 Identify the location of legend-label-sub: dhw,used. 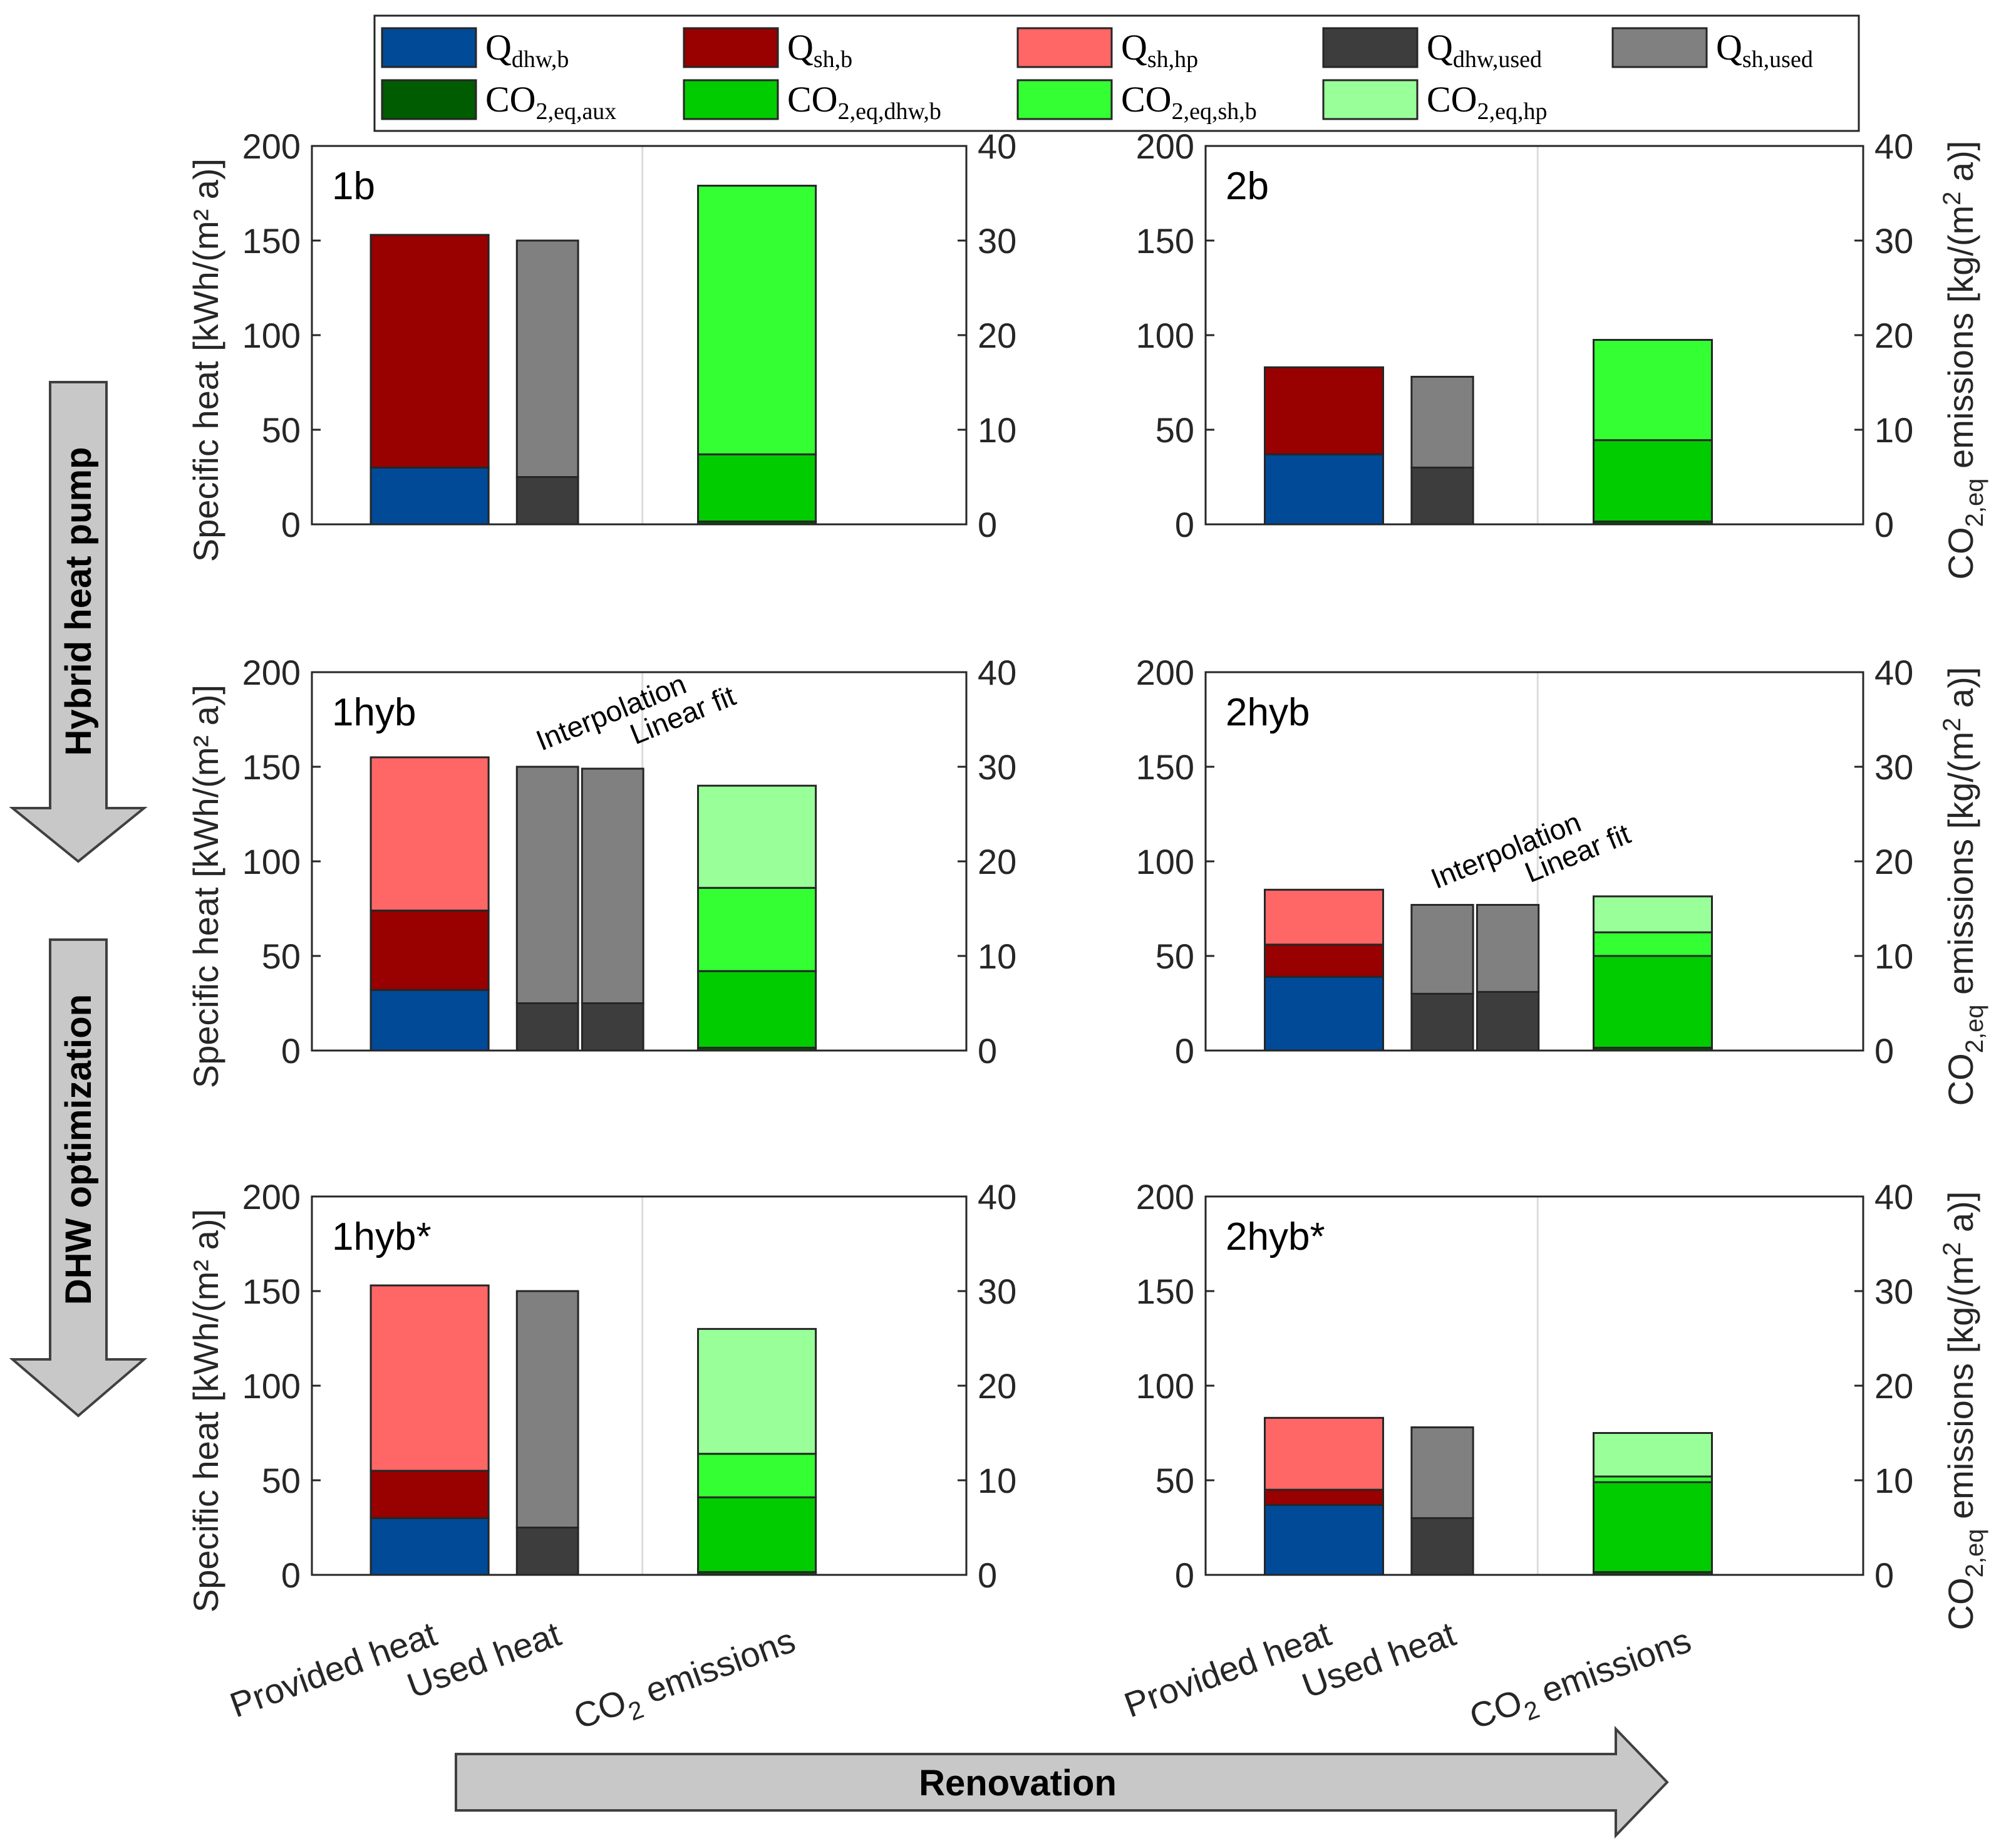
(1497, 59).